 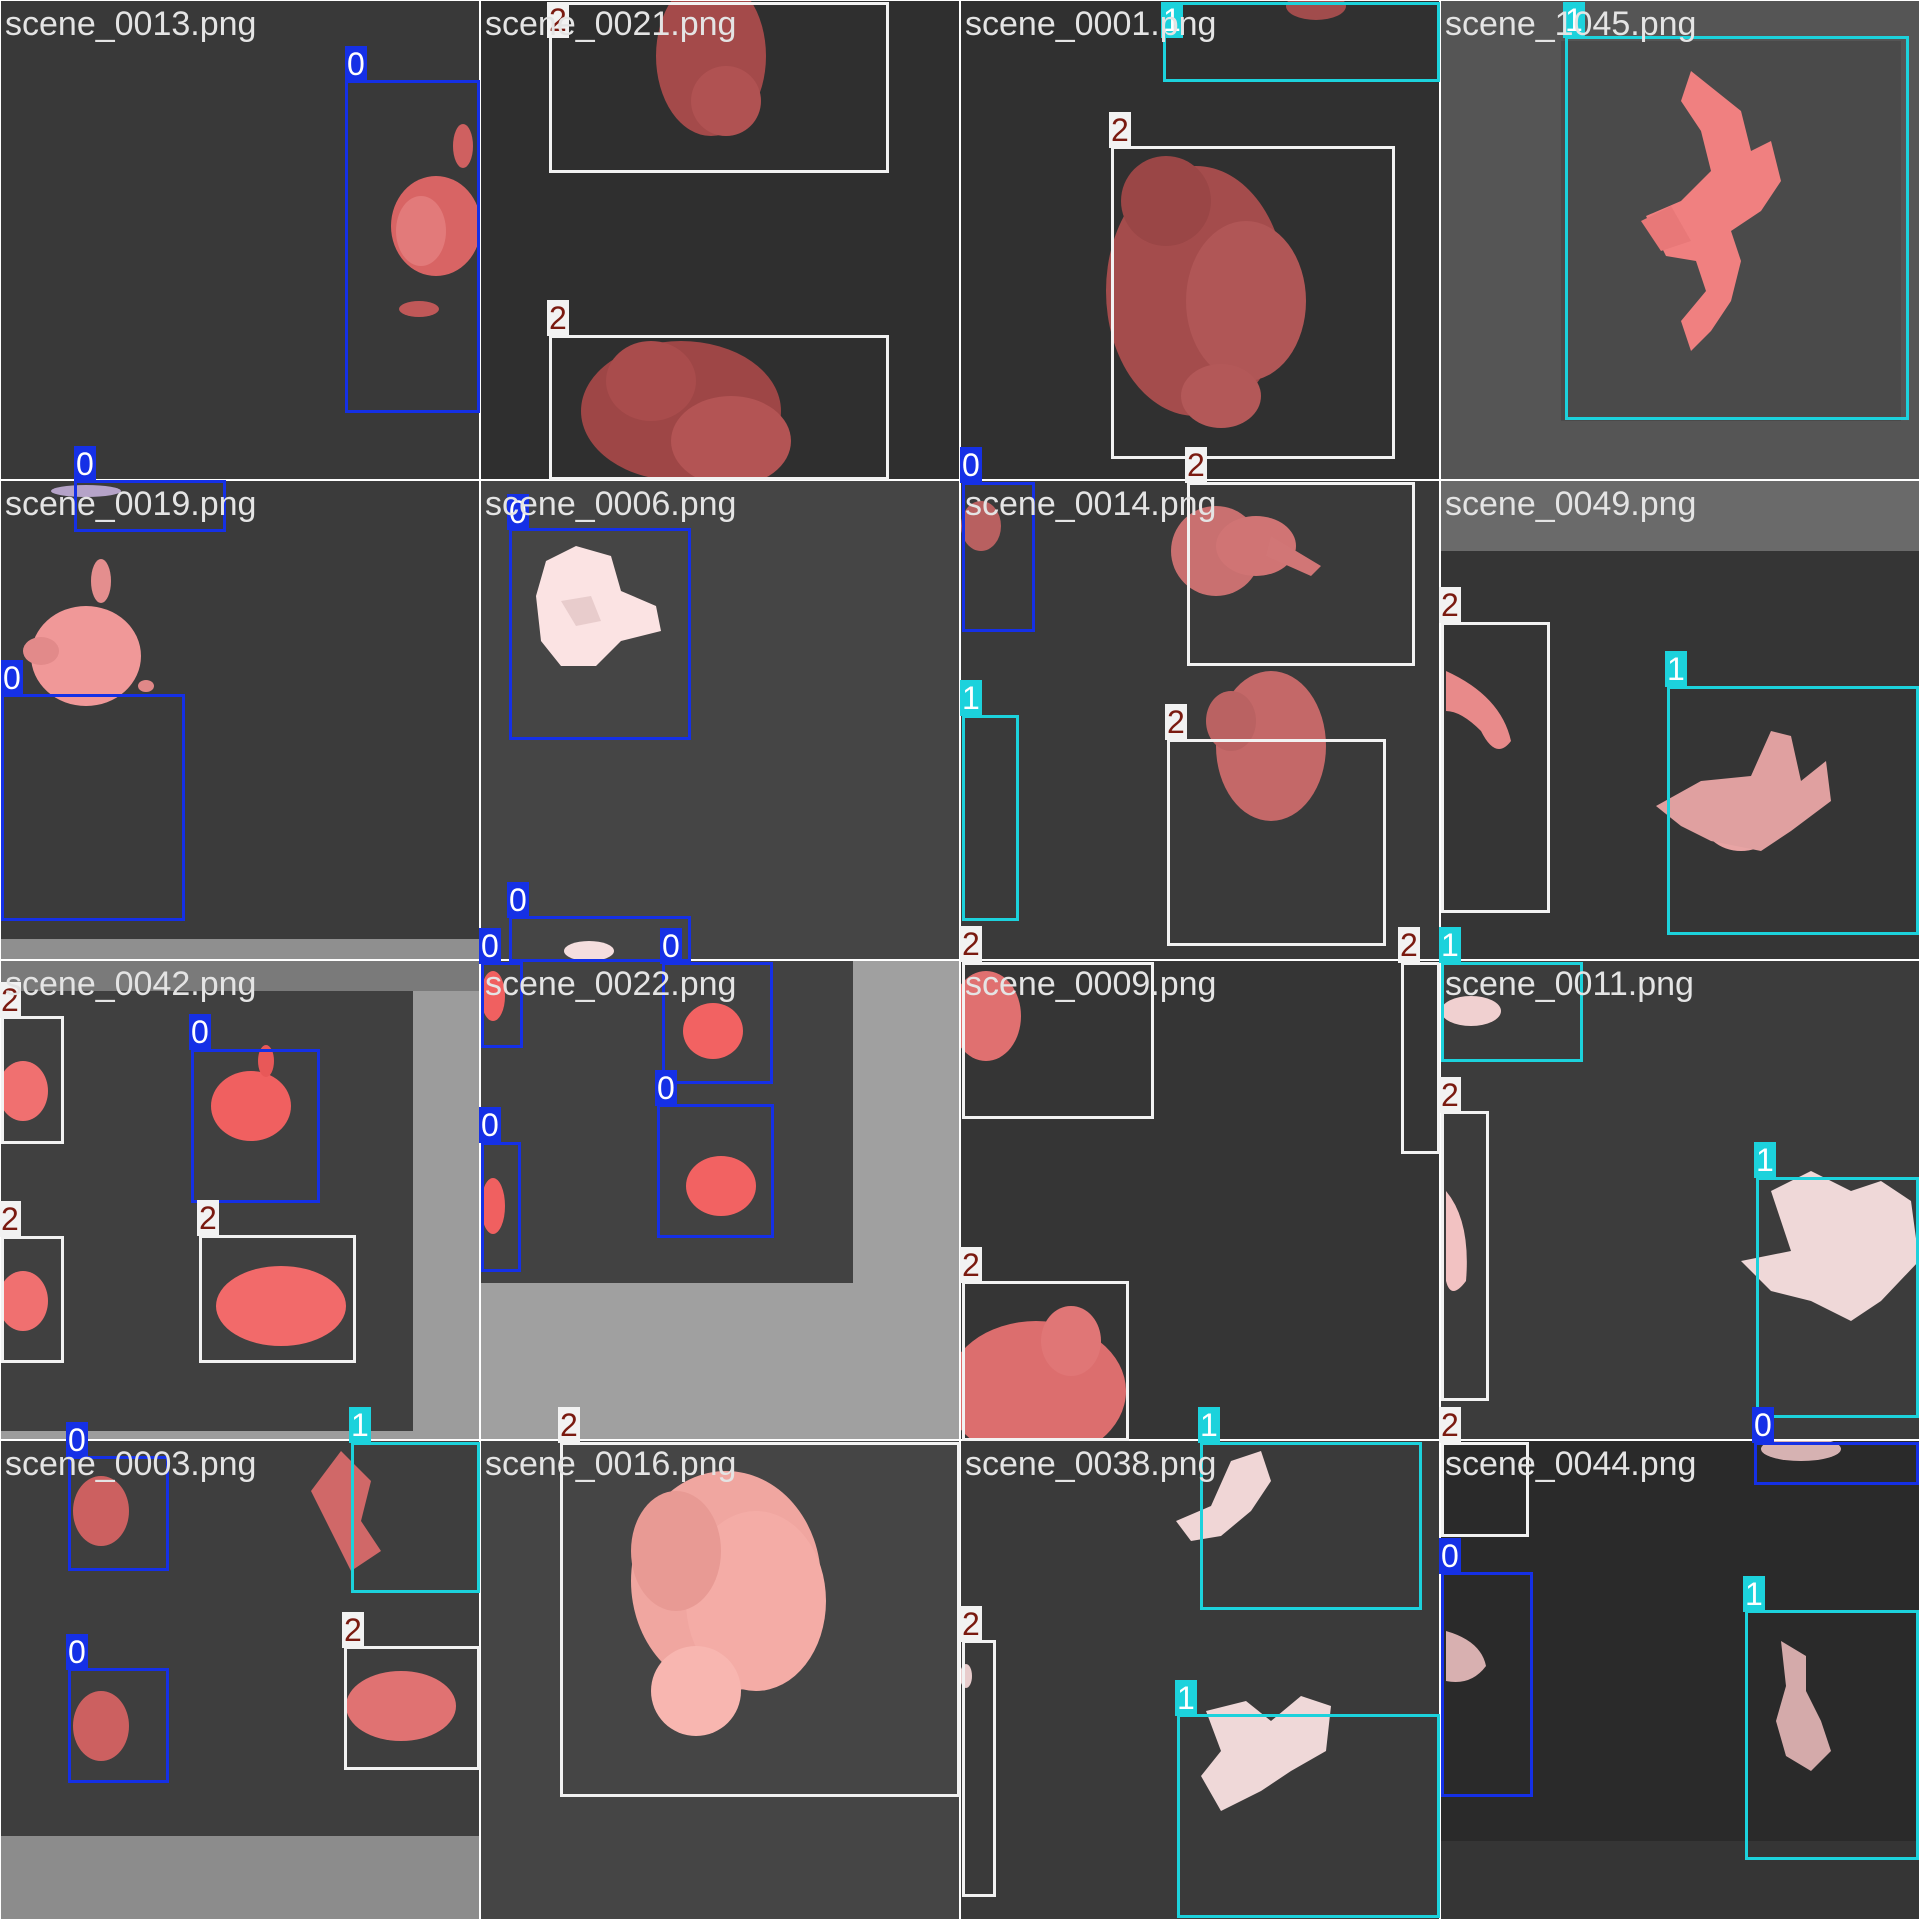 I want to click on tile-filename: scene_0009.png, so click(x=1091, y=984).